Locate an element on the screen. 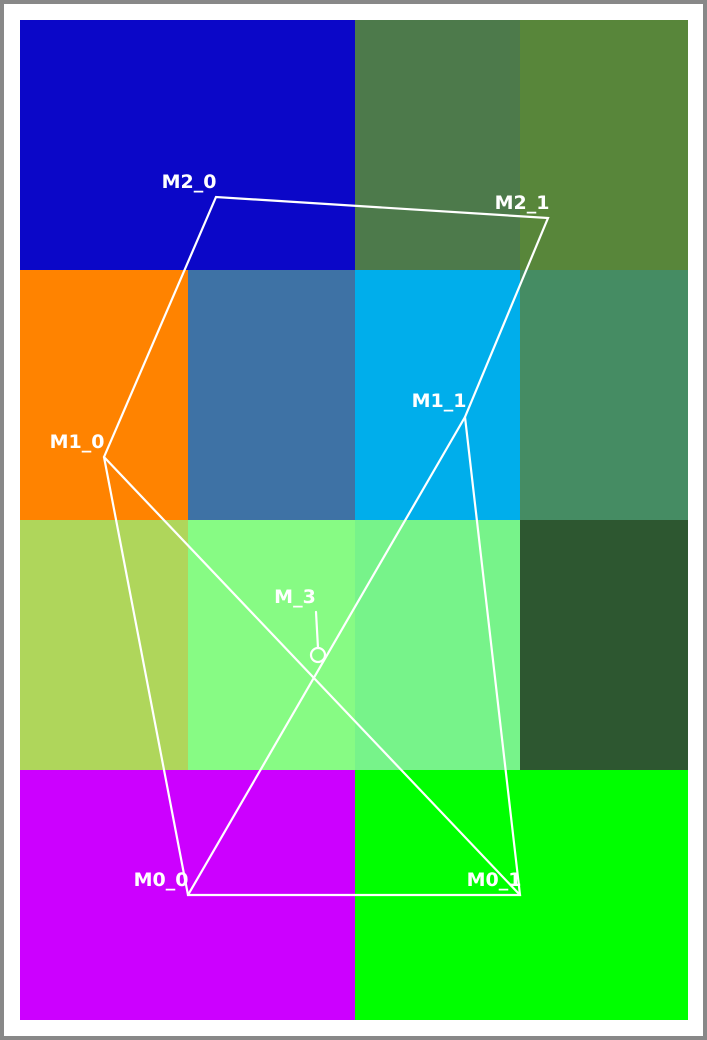 This screenshot has width=707, height=1040. grid-cell-r2c2 is located at coordinates (437, 645).